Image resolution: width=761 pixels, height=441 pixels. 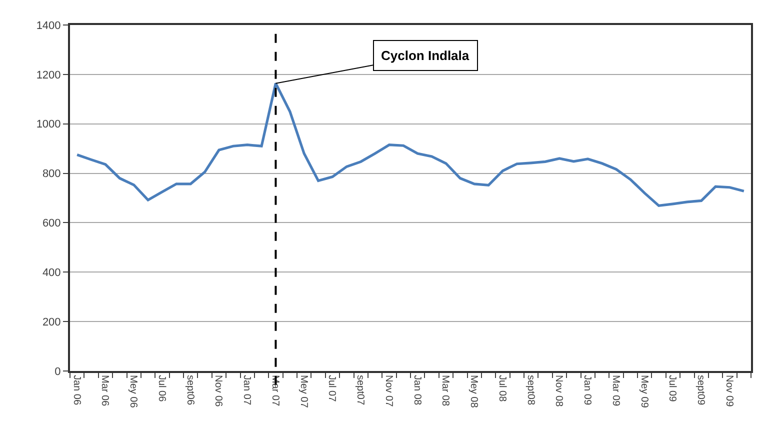 I want to click on x-tick-label: Jan 09, so click(x=587, y=390).